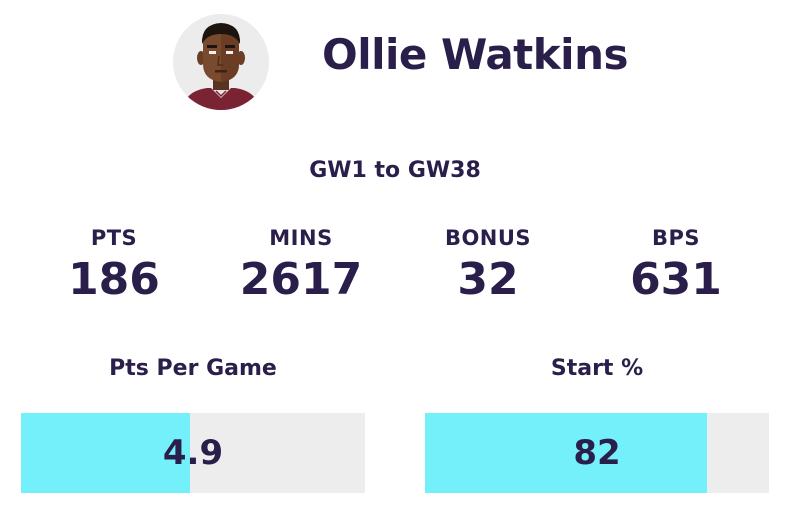 The image size is (790, 518). I want to click on start-pct-title: Start %, so click(597, 368).